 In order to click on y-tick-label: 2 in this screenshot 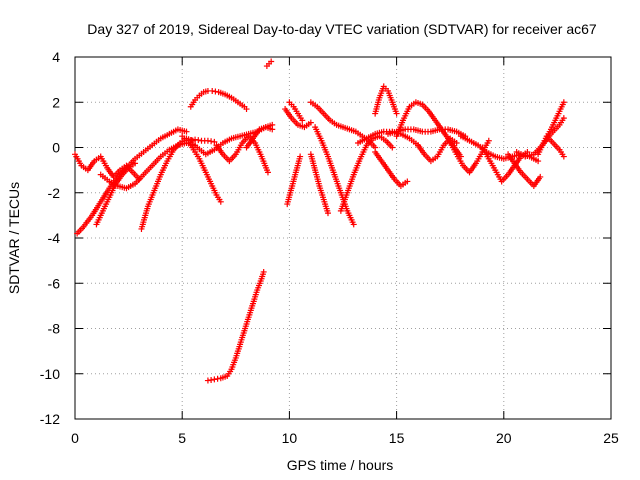, I will do `click(56, 102)`.